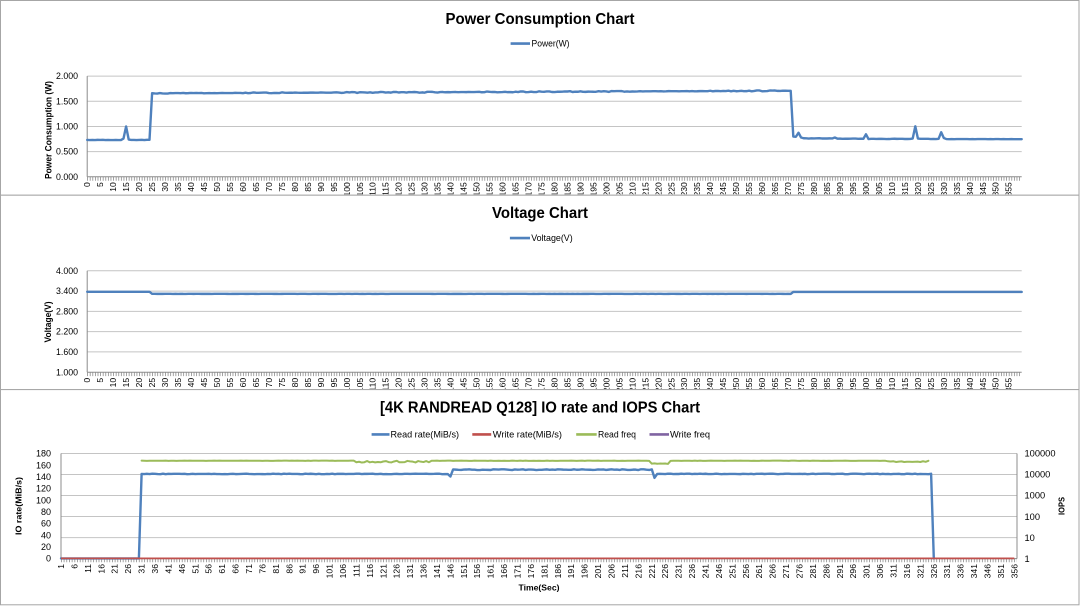 The image size is (1080, 607). Describe the element at coordinates (74, 566) in the screenshot. I see `svg-text: 6` at that location.